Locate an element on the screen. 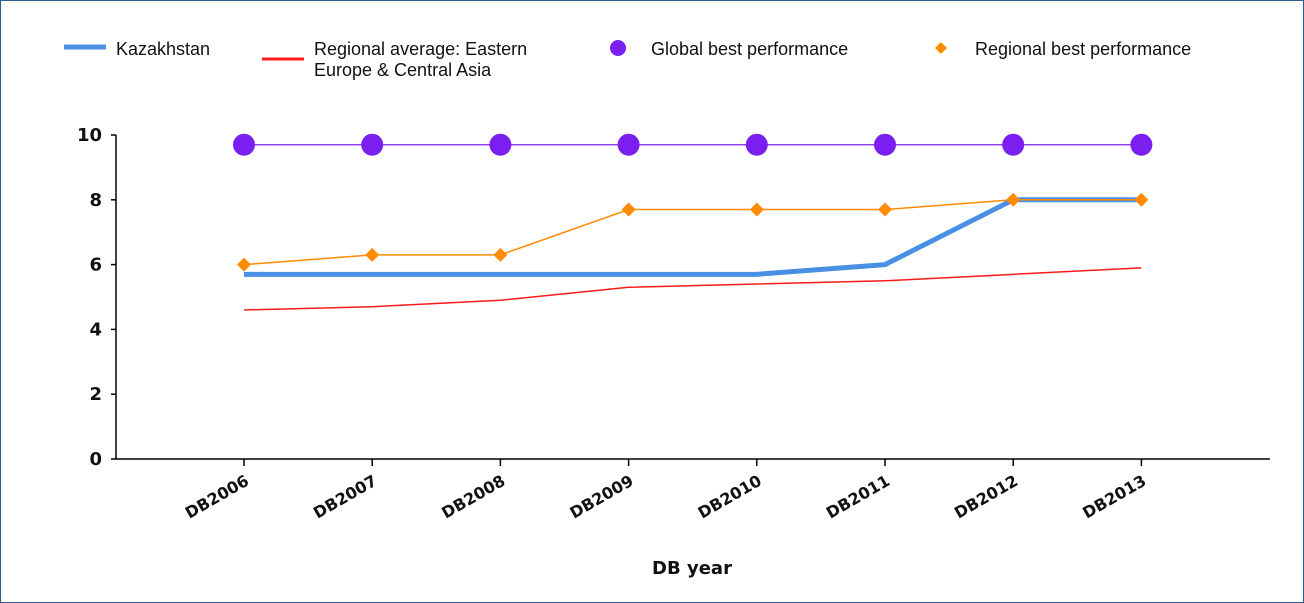  legend-item-kazakhstan: Kazakhstan is located at coordinates (137, 49).